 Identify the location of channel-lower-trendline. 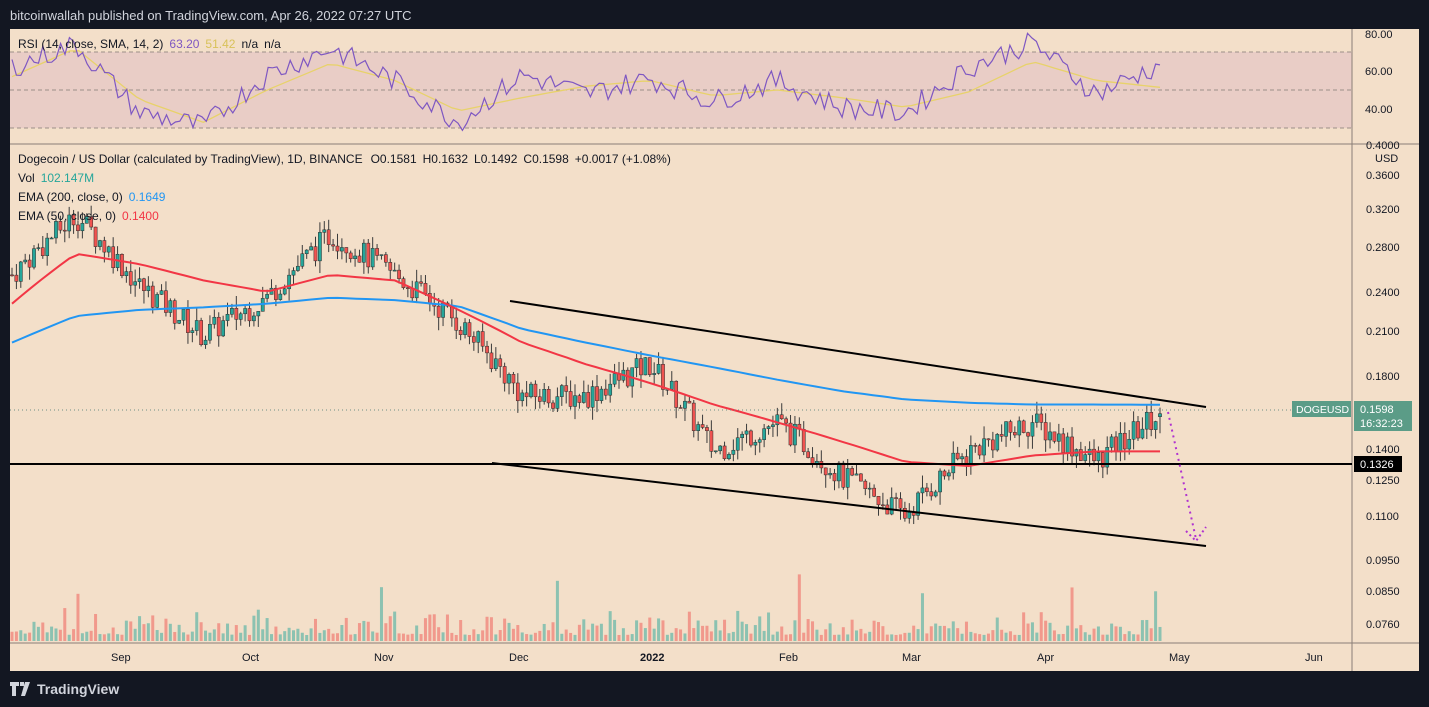
(849, 504).